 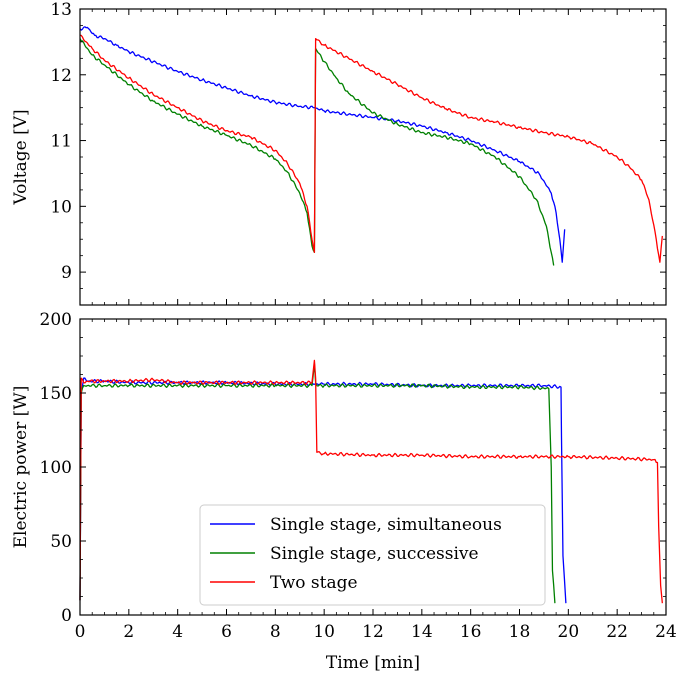 I want to click on voltage-y-axis-label: Voltage [V], so click(x=21, y=157).